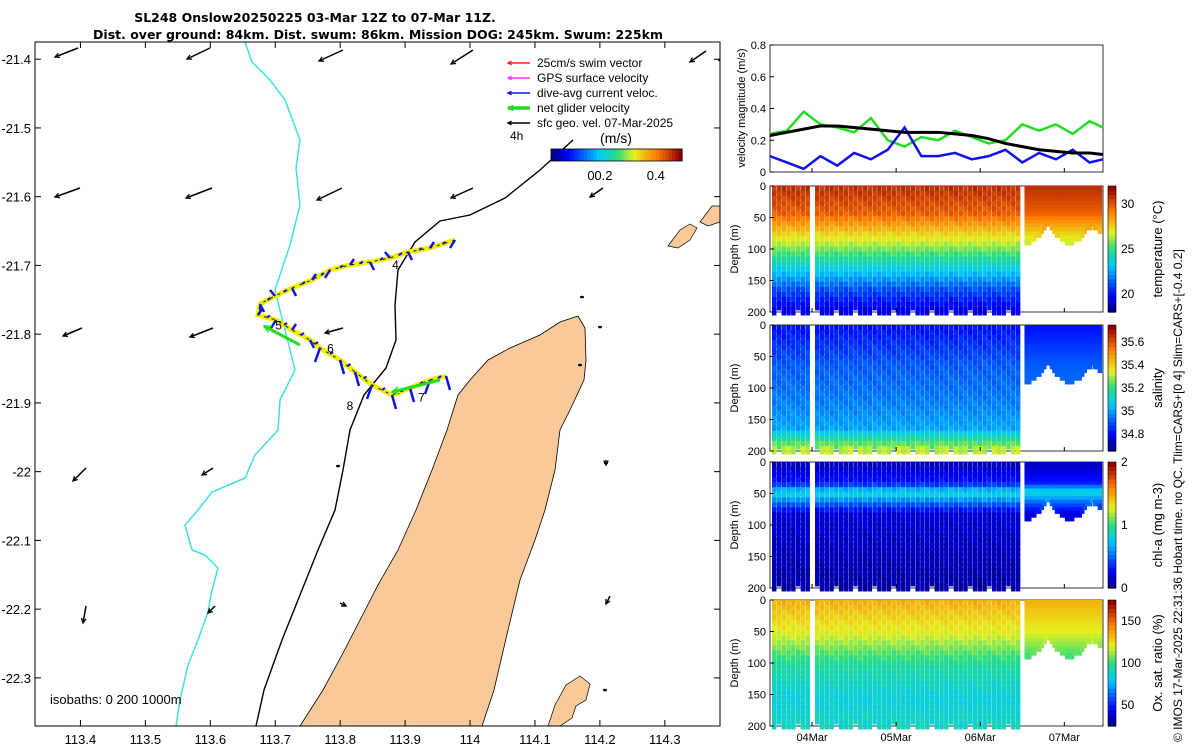 This screenshot has width=1200, height=750. What do you see at coordinates (628, 155) in the screenshot?
I see `colorbar-swatch` at bounding box center [628, 155].